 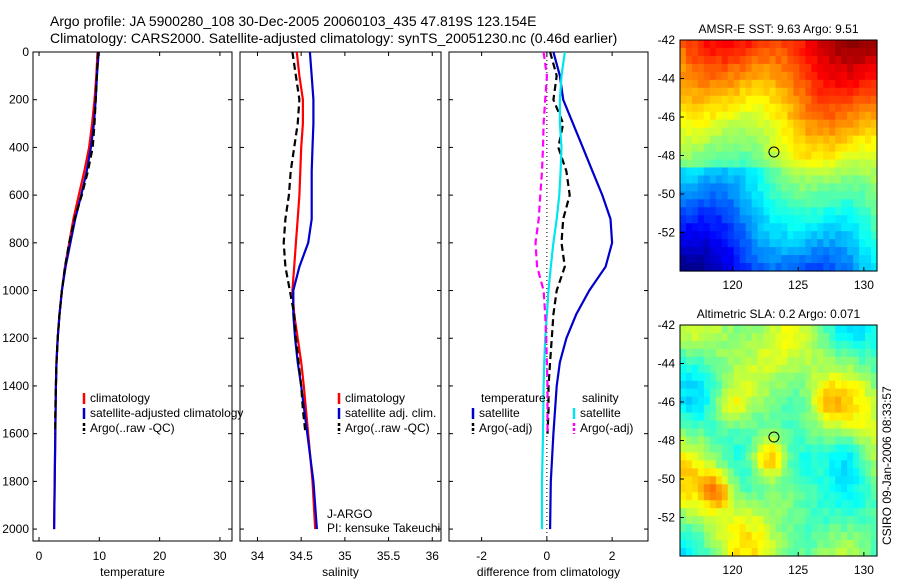 What do you see at coordinates (798, 285) in the screenshot?
I see `map-x-tick-label: 125` at bounding box center [798, 285].